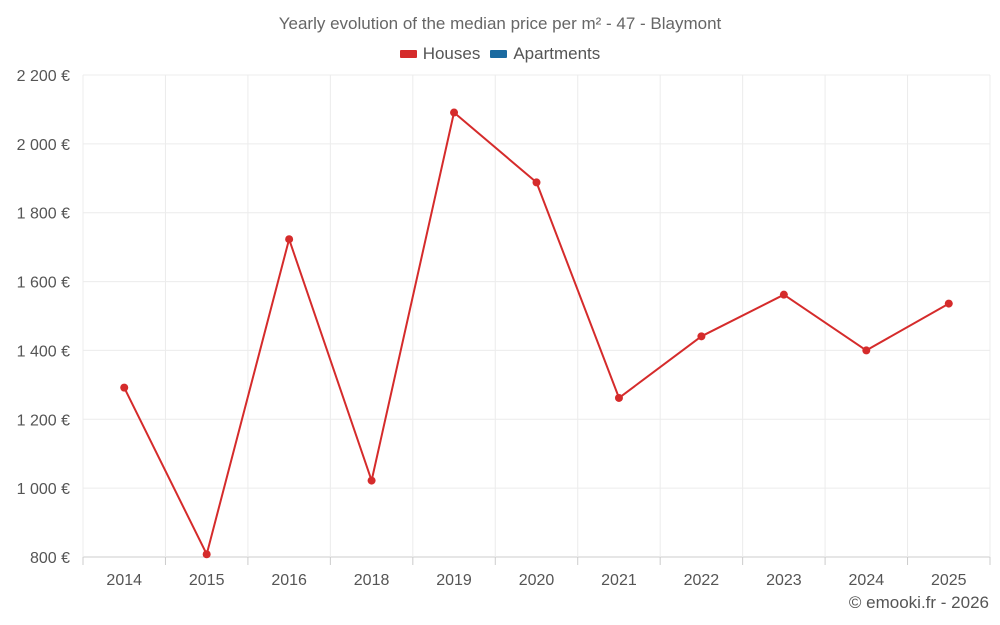 This screenshot has width=1000, height=625. What do you see at coordinates (289, 580) in the screenshot?
I see `x-tick-label: 2016` at bounding box center [289, 580].